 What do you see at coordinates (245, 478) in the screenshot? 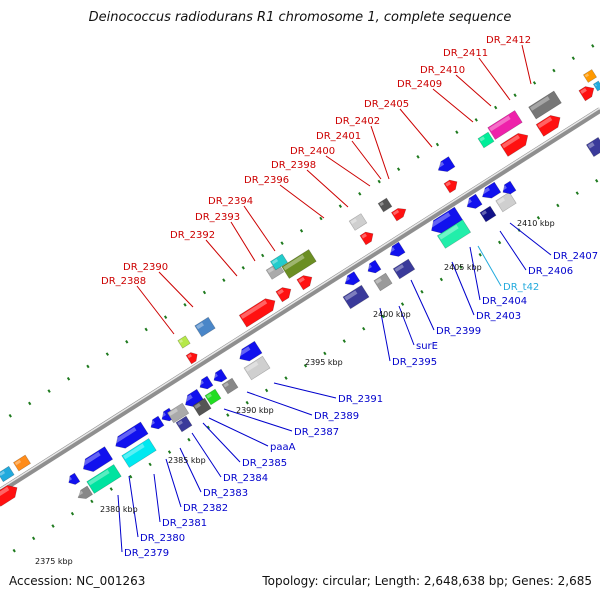
I see `reverse-gene-label: DR_2384` at bounding box center [245, 478].